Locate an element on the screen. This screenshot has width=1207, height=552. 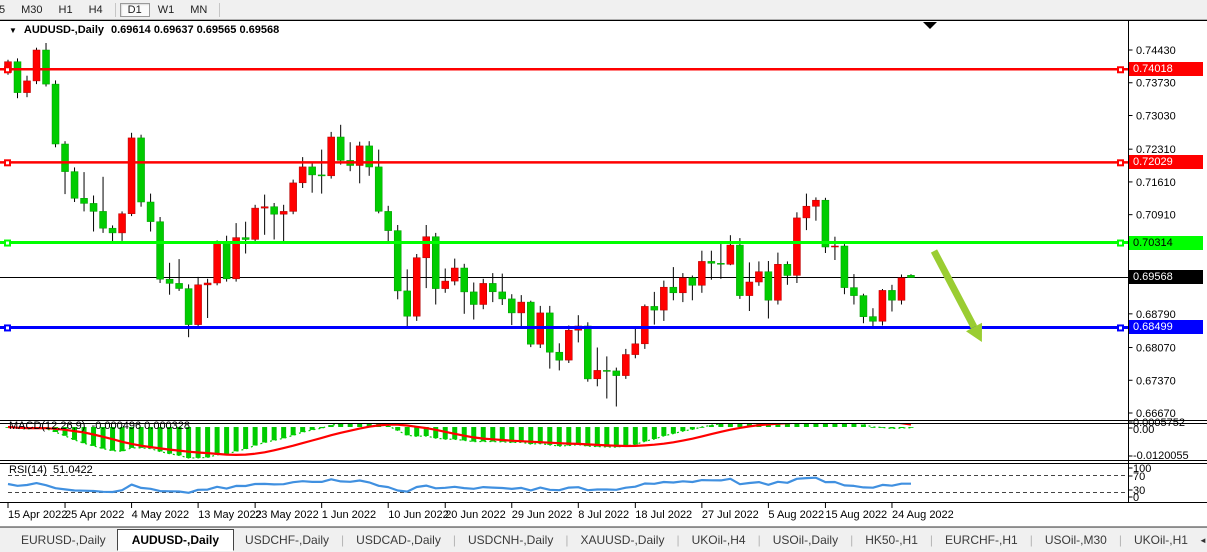
macd-main-line is located at coordinates (459, 441).